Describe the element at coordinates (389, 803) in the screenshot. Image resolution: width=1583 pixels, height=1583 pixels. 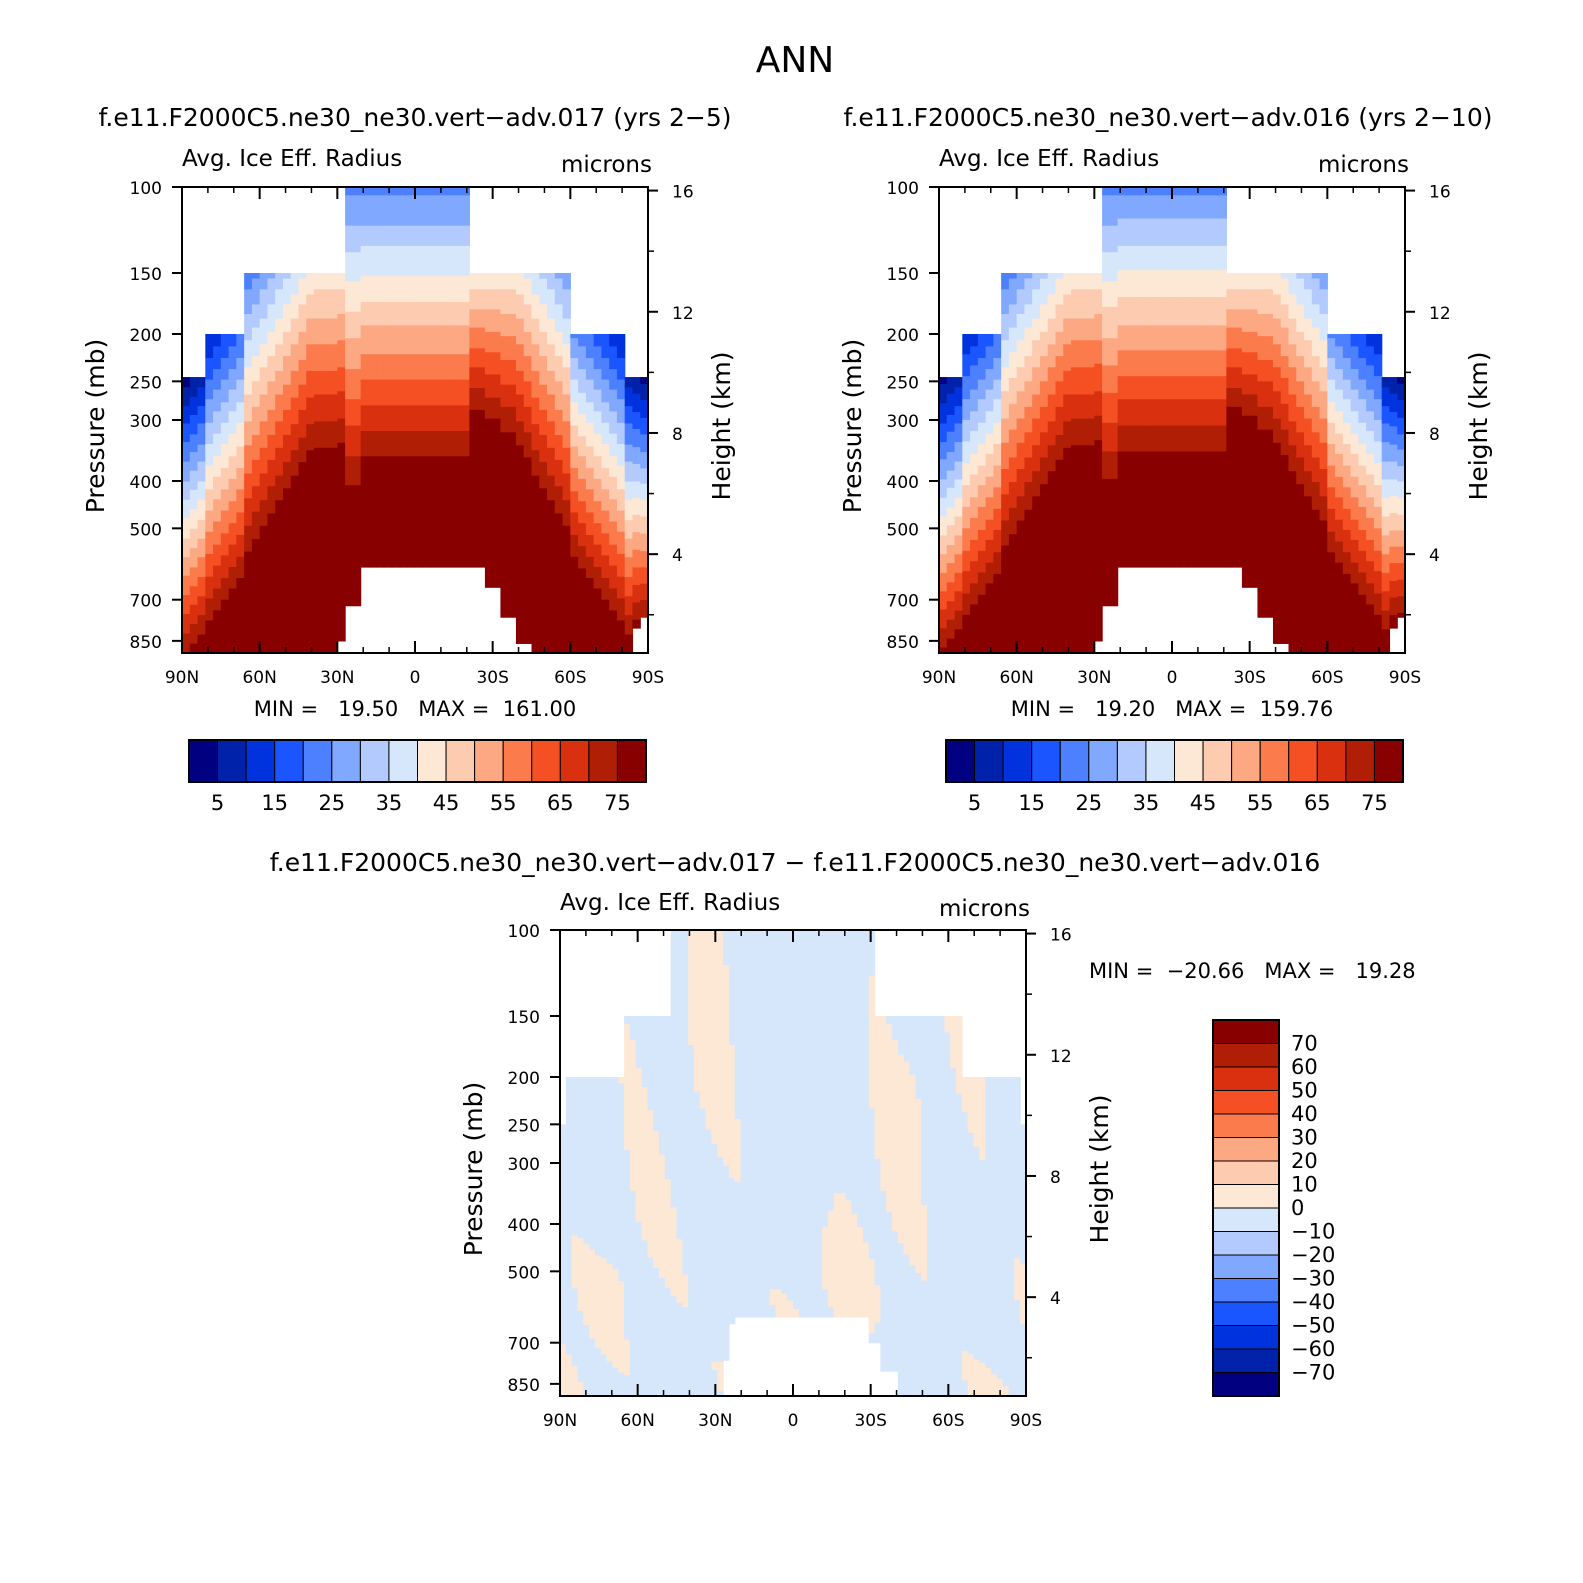
I see `colorbar-label: 35` at that location.